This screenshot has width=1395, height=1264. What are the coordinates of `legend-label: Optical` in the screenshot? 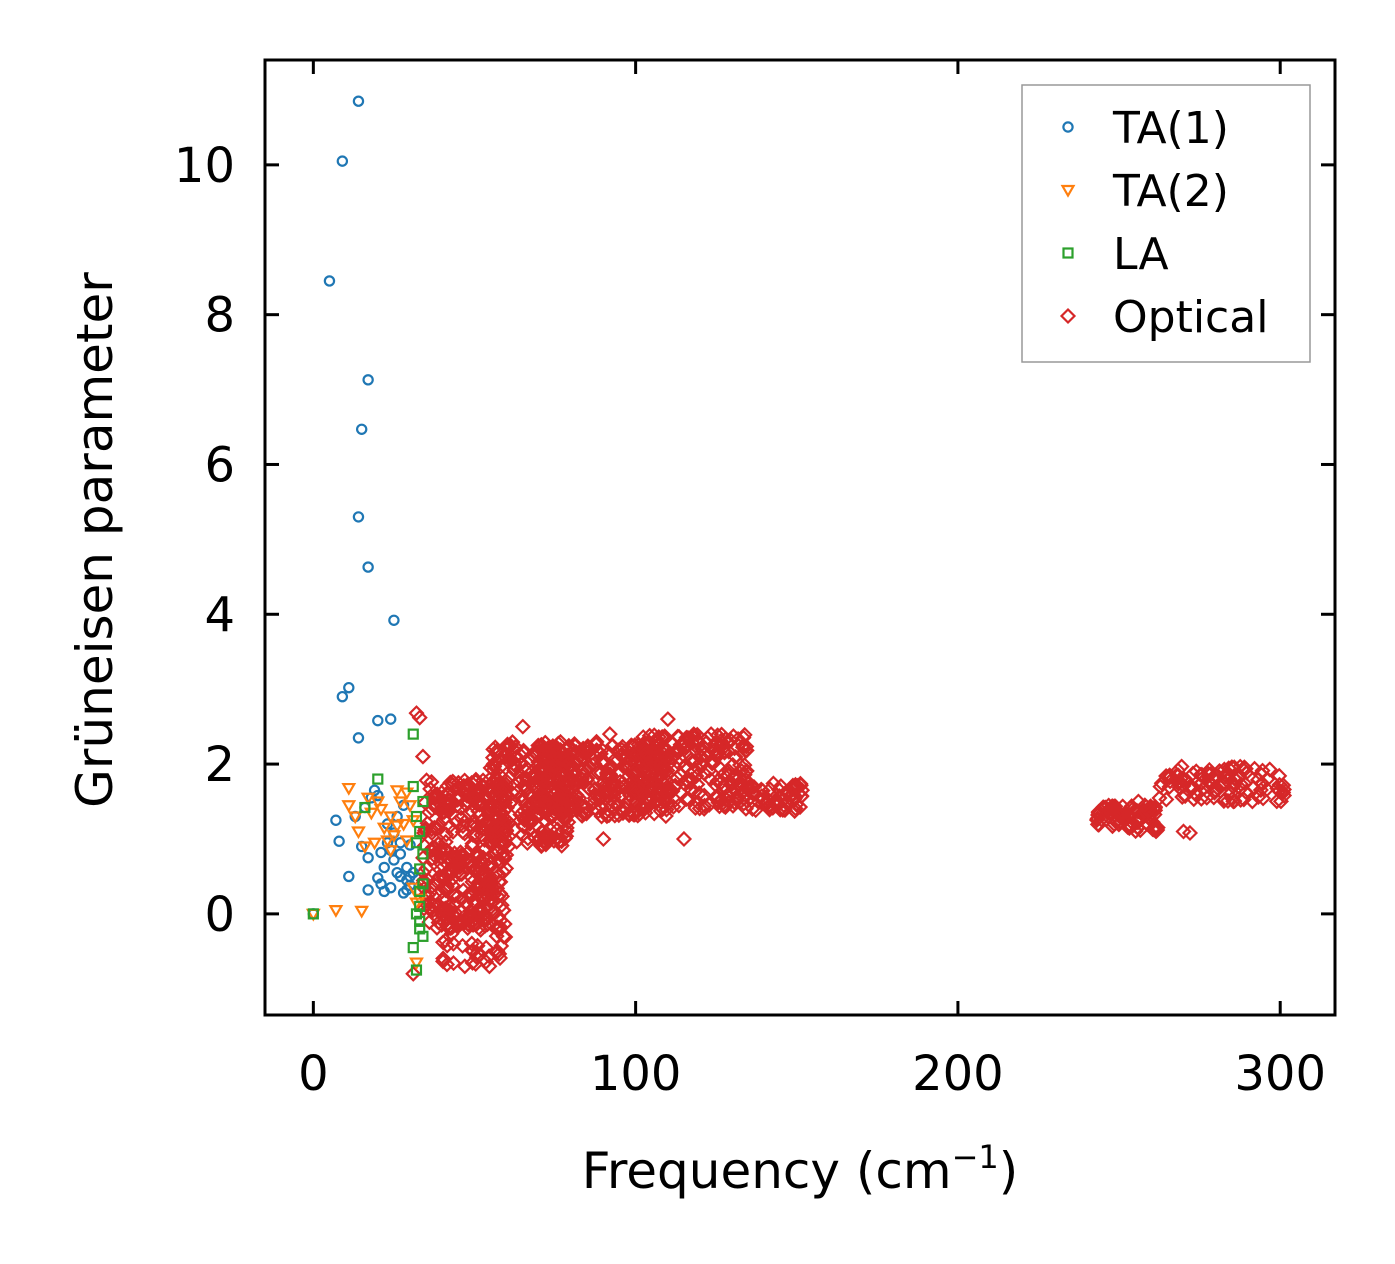 It's located at (1190, 317).